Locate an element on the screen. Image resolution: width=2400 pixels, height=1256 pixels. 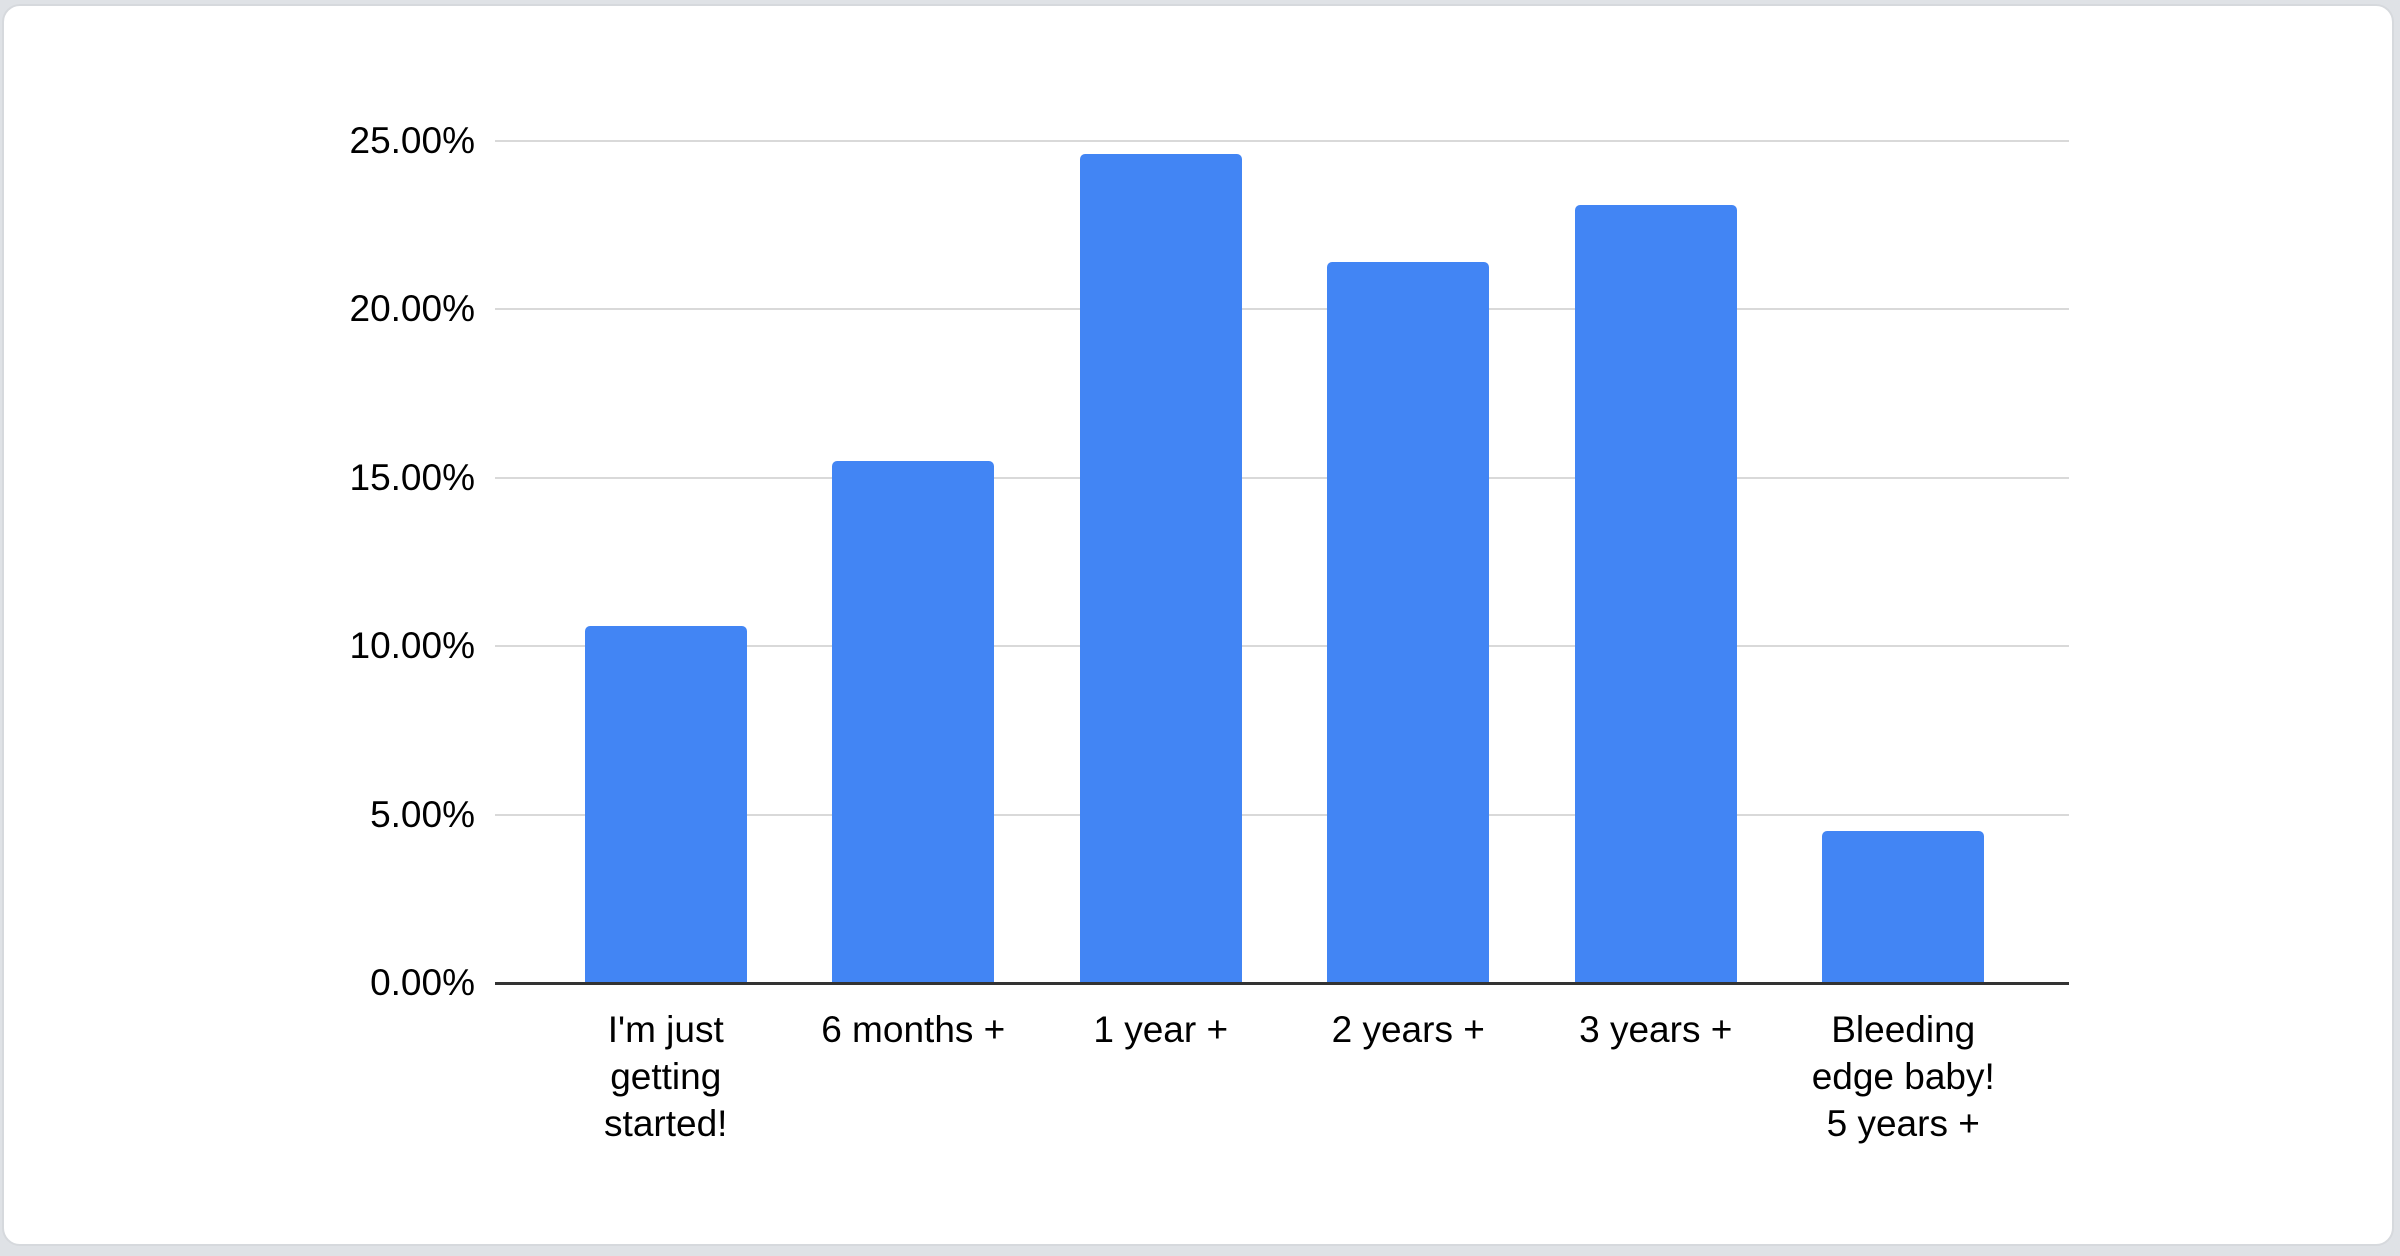
y-tick-label: 10.00% is located at coordinates (412, 646).